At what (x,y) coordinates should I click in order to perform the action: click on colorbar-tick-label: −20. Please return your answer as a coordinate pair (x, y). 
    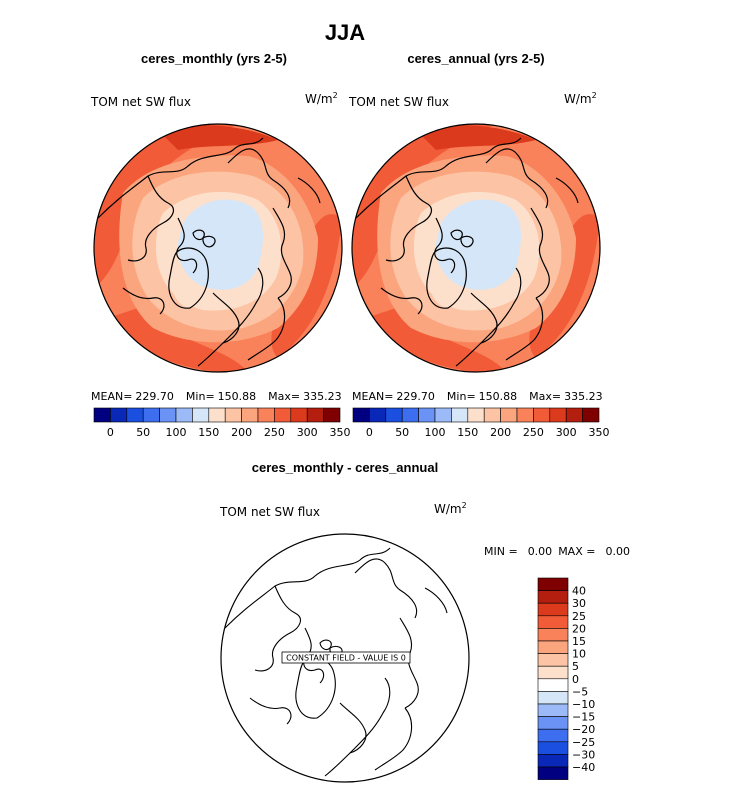
    Looking at the image, I should click on (583, 729).